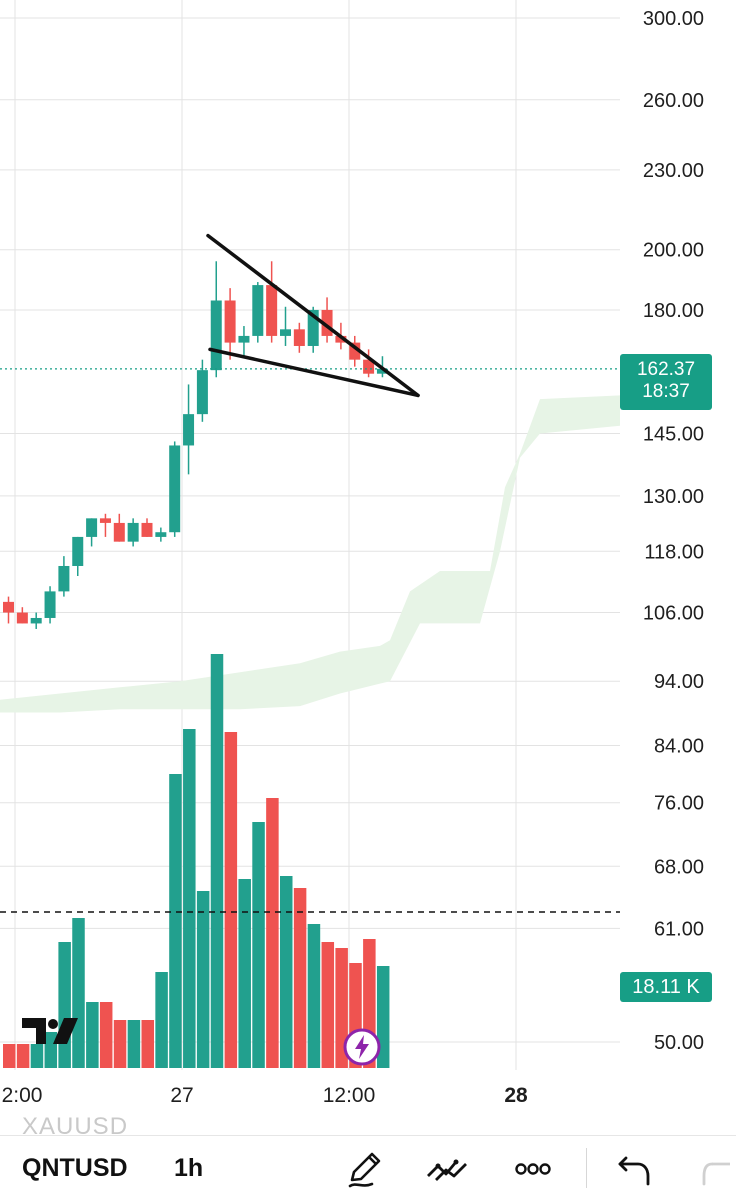  I want to click on y-tick-label: 118.00, so click(674, 552).